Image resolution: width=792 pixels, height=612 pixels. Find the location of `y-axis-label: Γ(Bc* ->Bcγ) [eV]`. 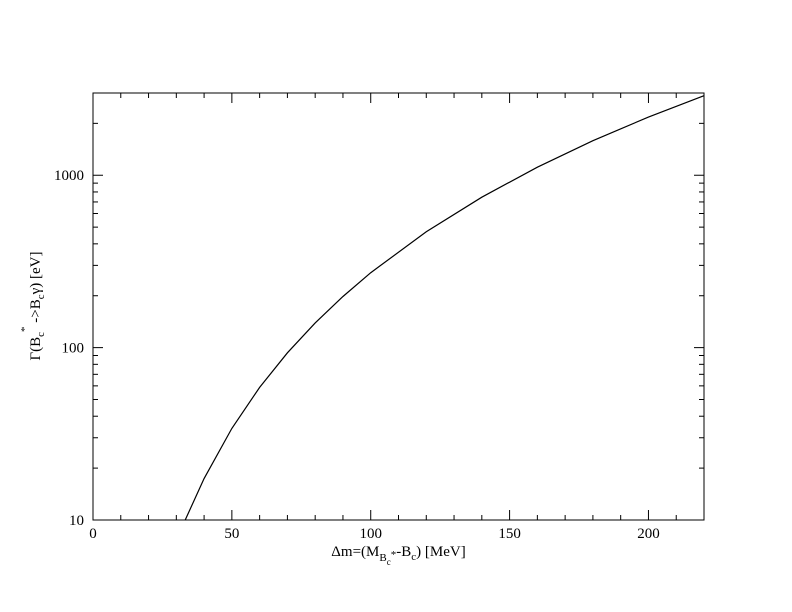

y-axis-label: Γ(Bc* ->Bcγ) [eV] is located at coordinates (33, 305).